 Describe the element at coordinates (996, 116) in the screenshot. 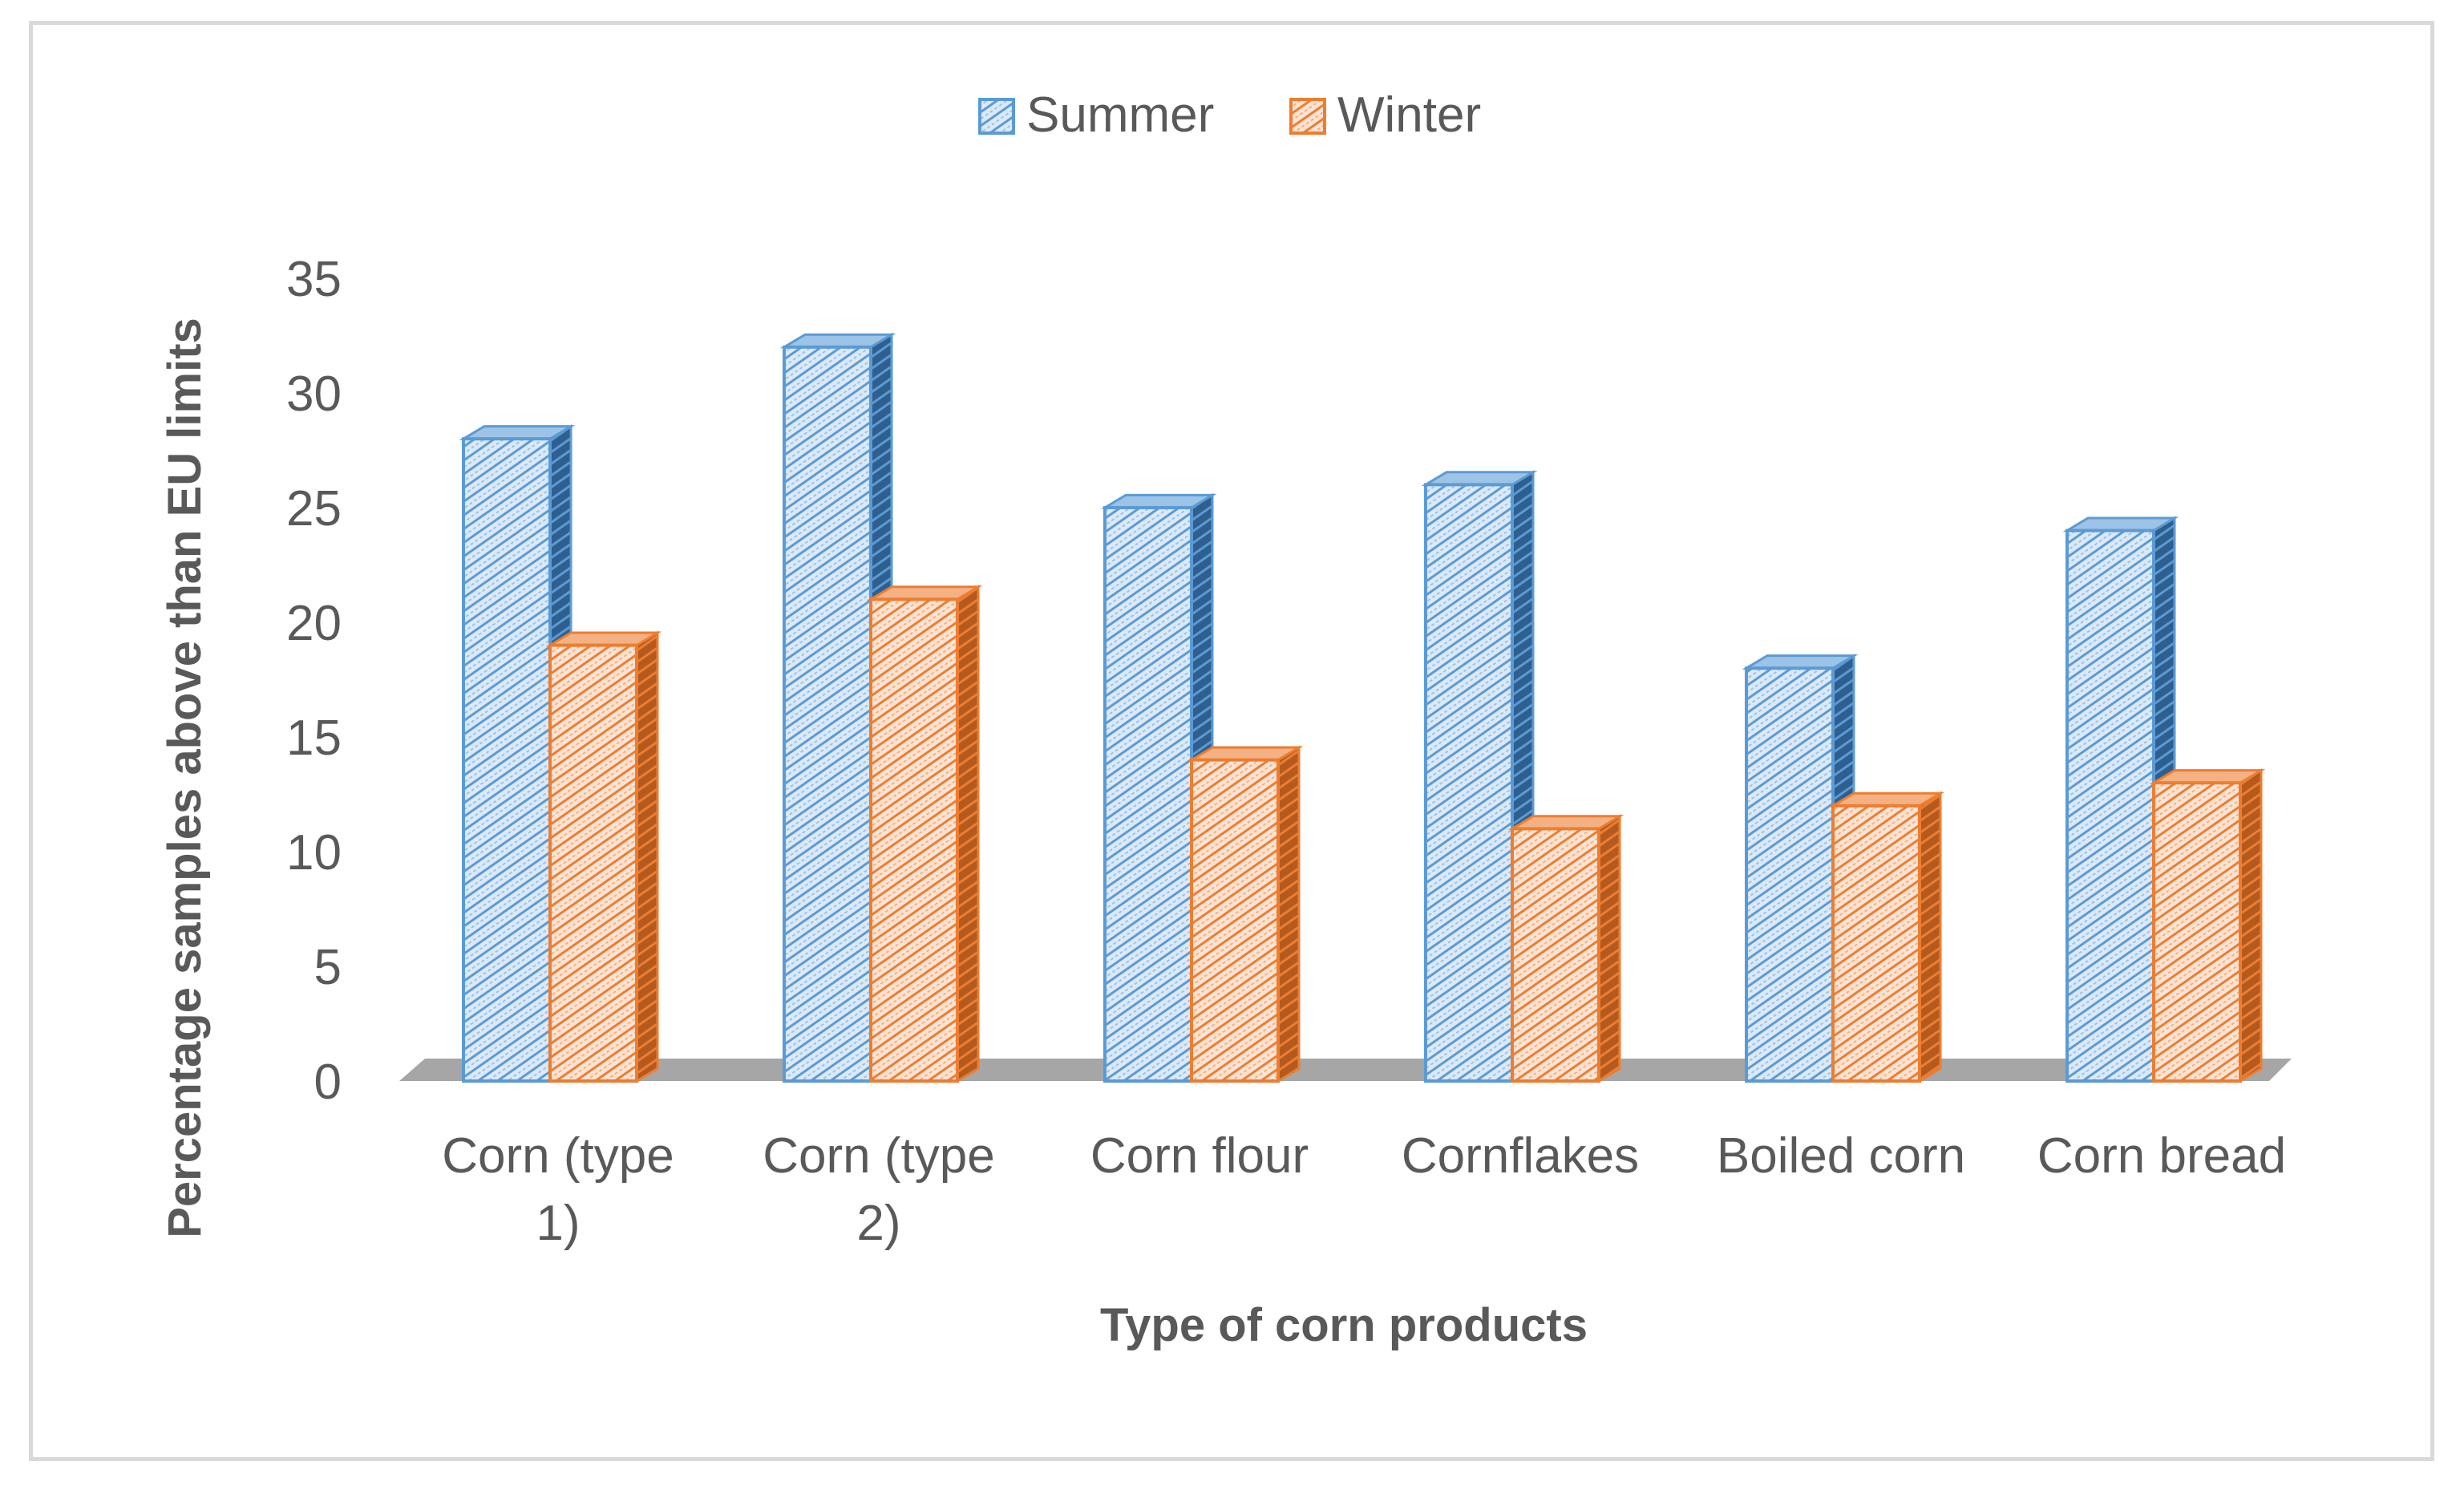

I see `legend-swatch-summer` at that location.